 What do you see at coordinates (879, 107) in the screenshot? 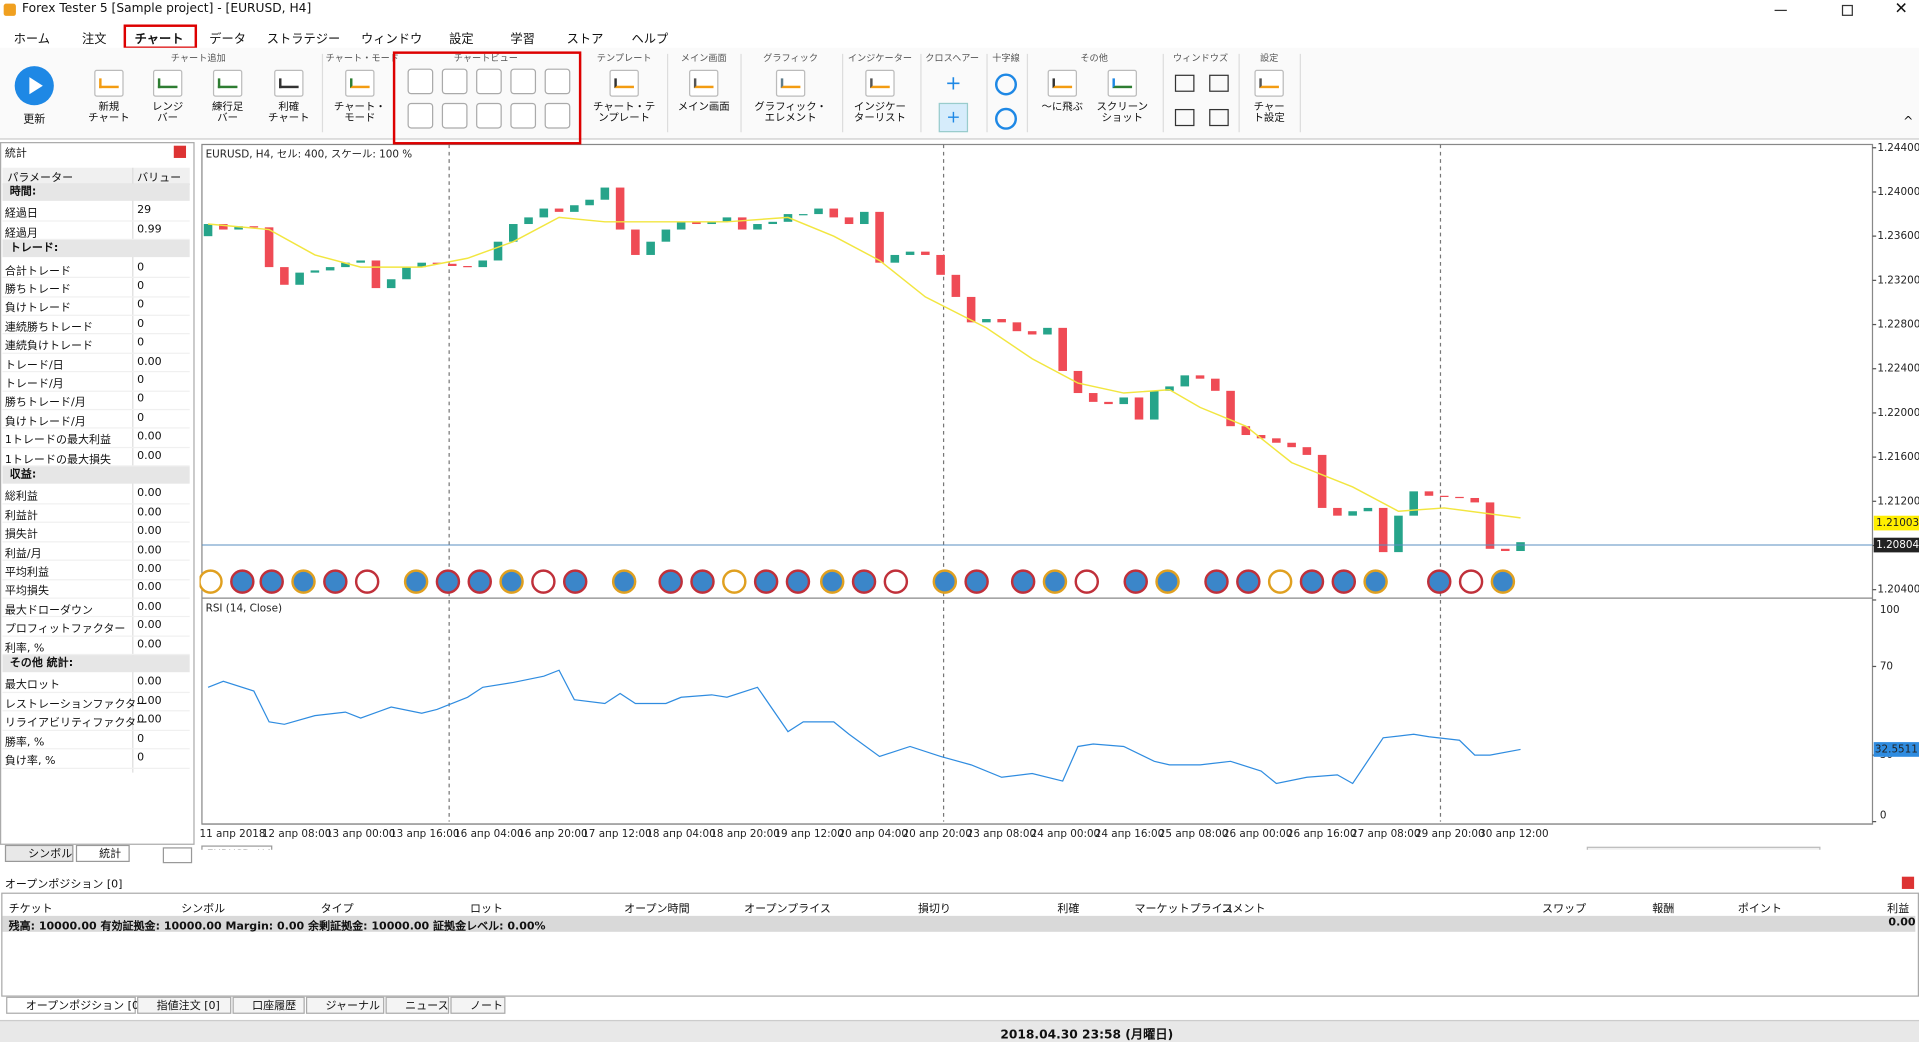
I see `ribbon-button-label: インジケー` at bounding box center [879, 107].